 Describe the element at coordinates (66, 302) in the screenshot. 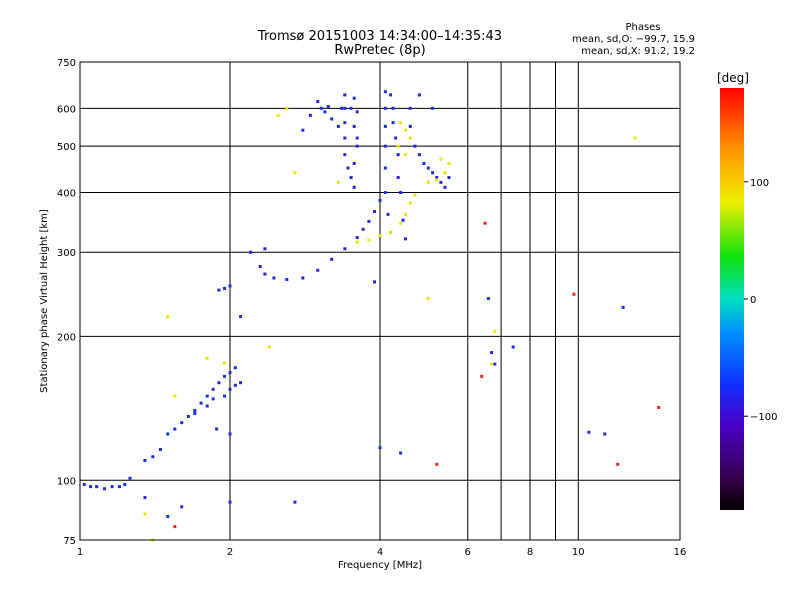

I see `y-axis-ticks: 75 100 200 300 400 500 600 750` at that location.